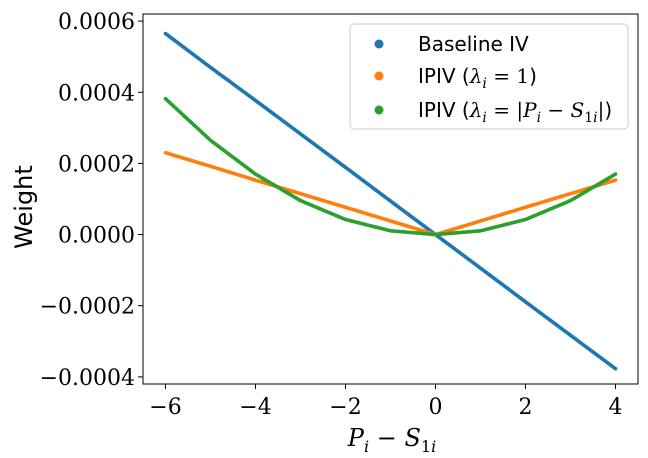 The width and height of the screenshot is (648, 458). What do you see at coordinates (391, 440) in the screenshot?
I see `x-axis-label: Pi − S1i` at bounding box center [391, 440].